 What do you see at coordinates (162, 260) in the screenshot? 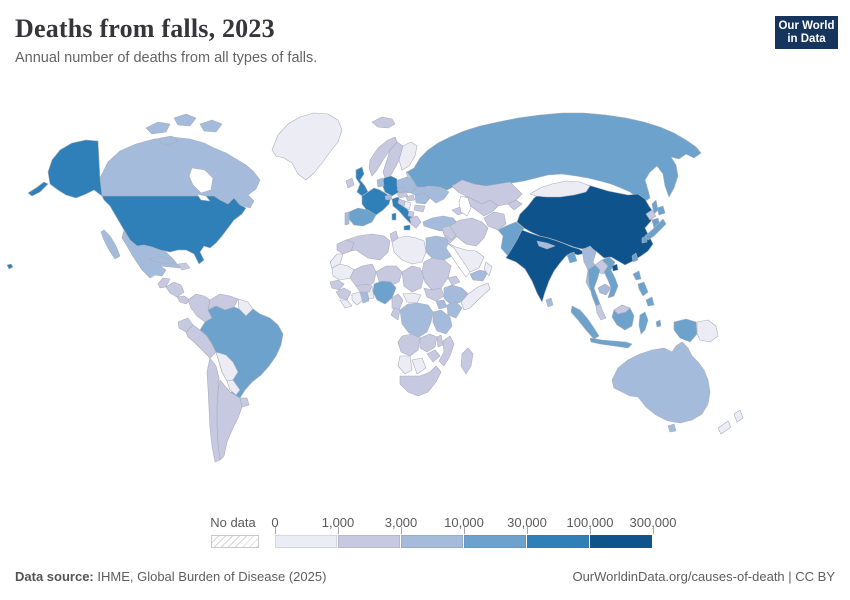
I see `country-cuba` at bounding box center [162, 260].